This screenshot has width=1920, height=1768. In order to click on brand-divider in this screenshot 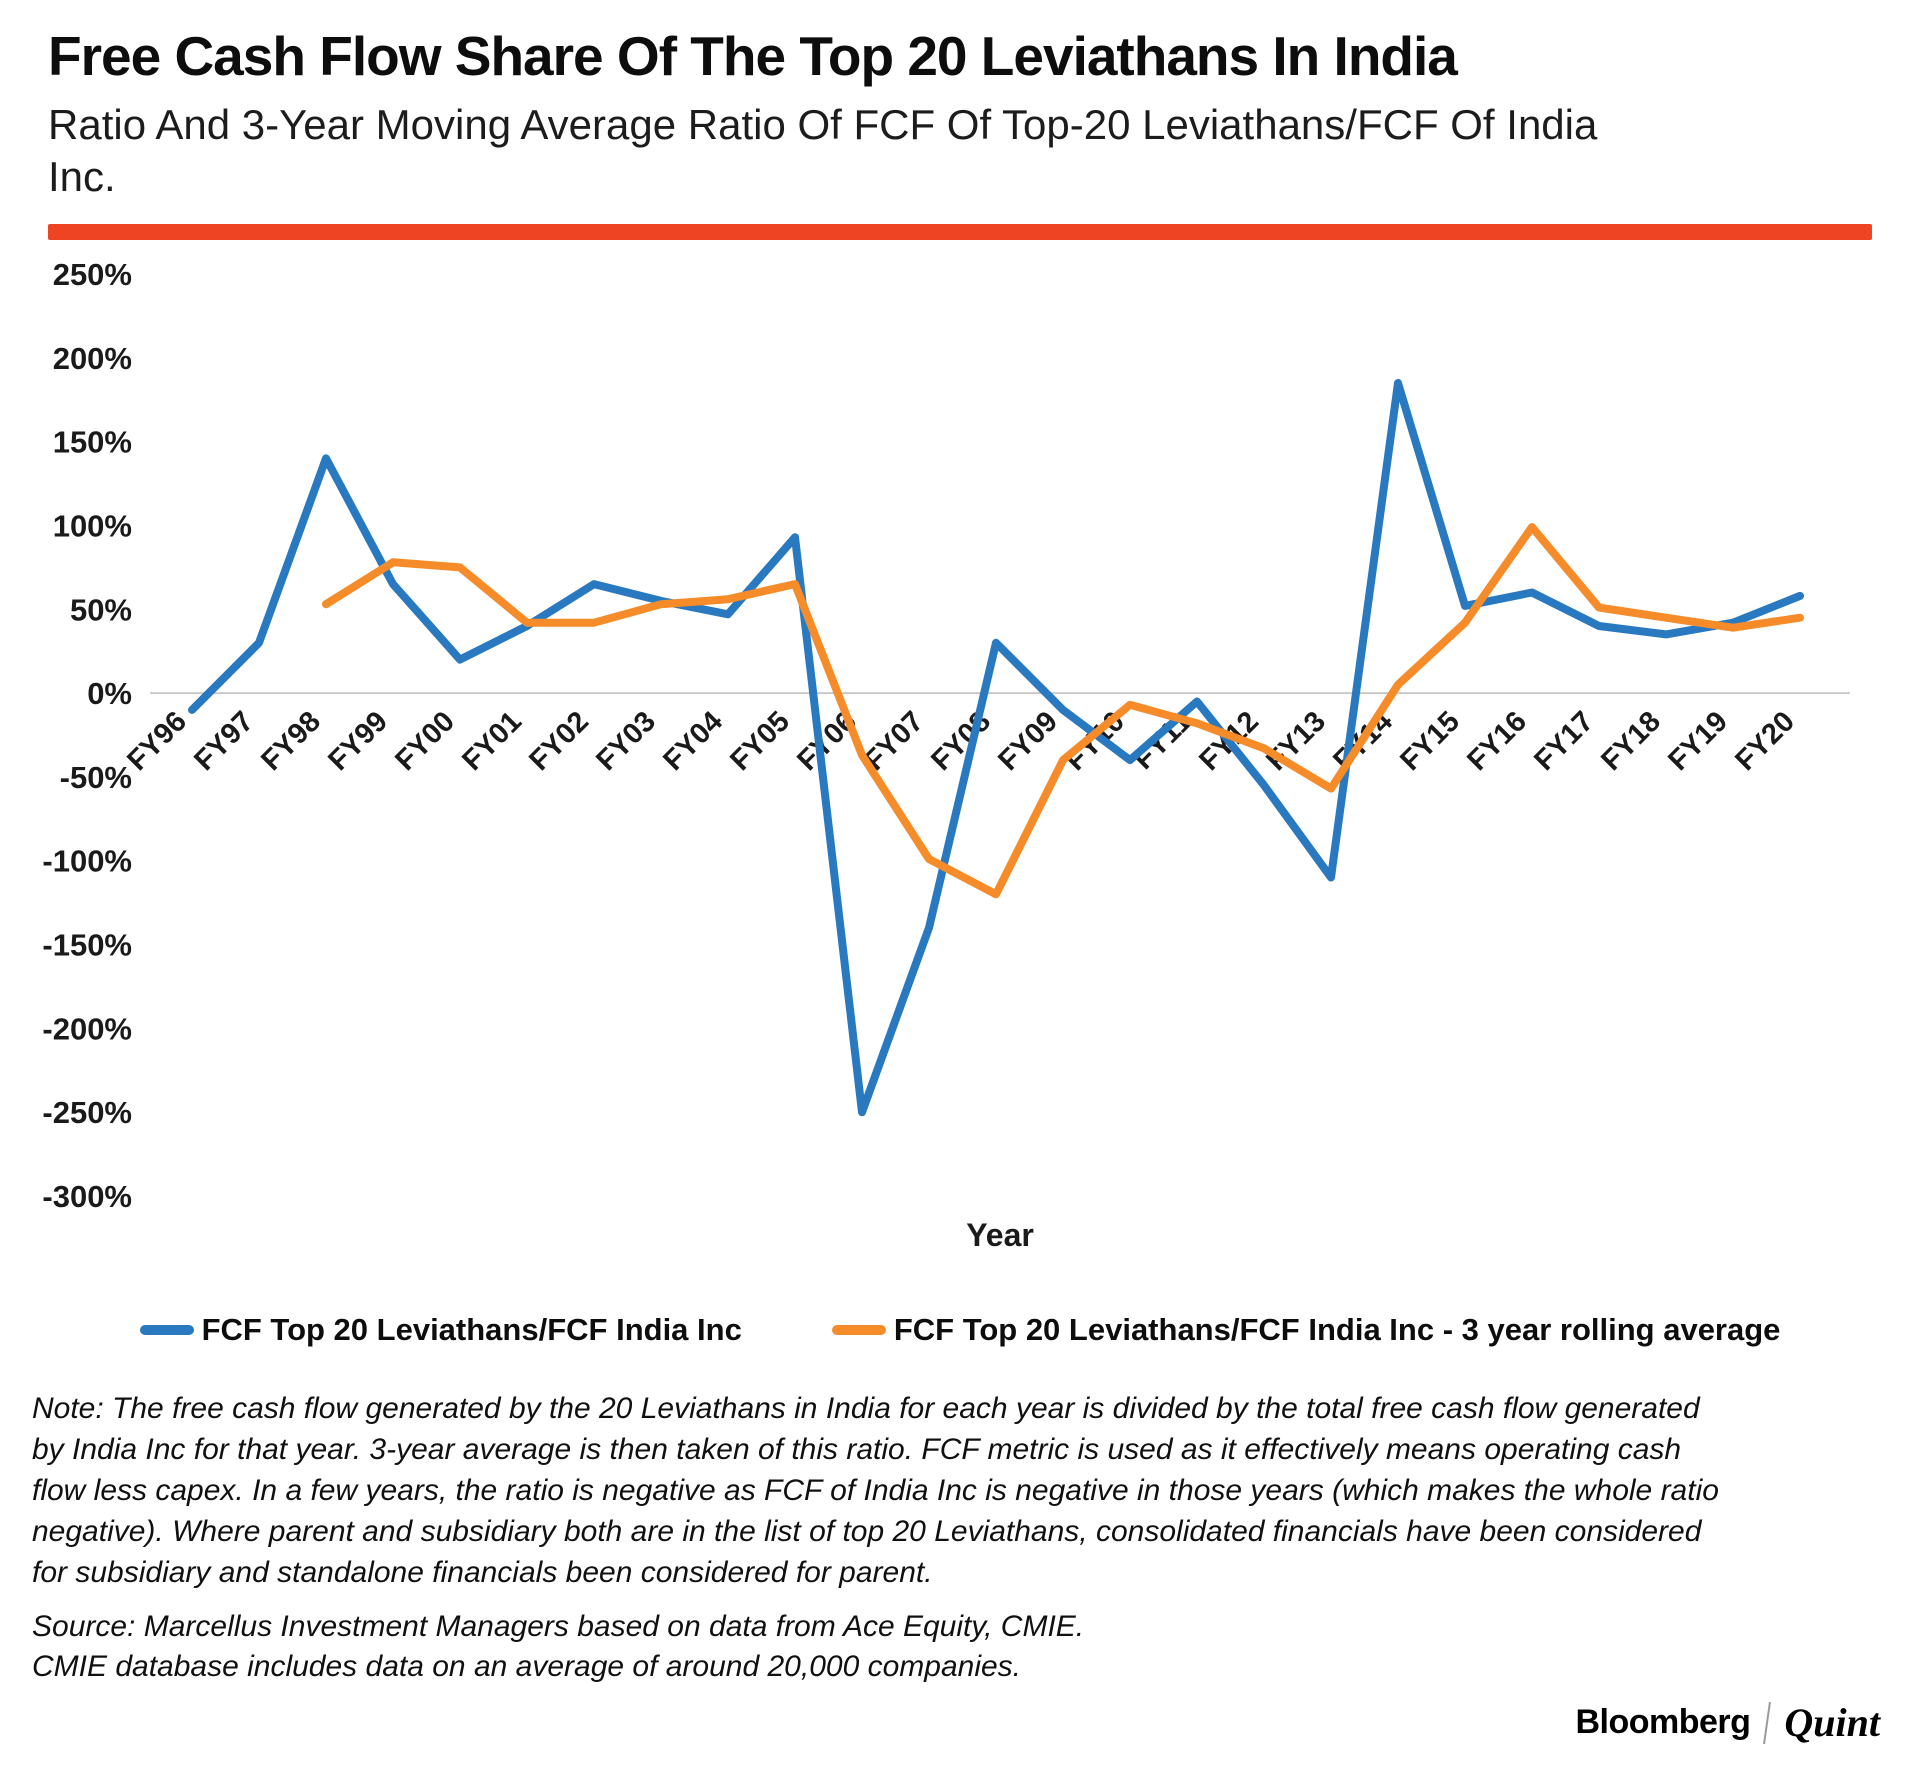, I will do `click(1767, 1722)`.